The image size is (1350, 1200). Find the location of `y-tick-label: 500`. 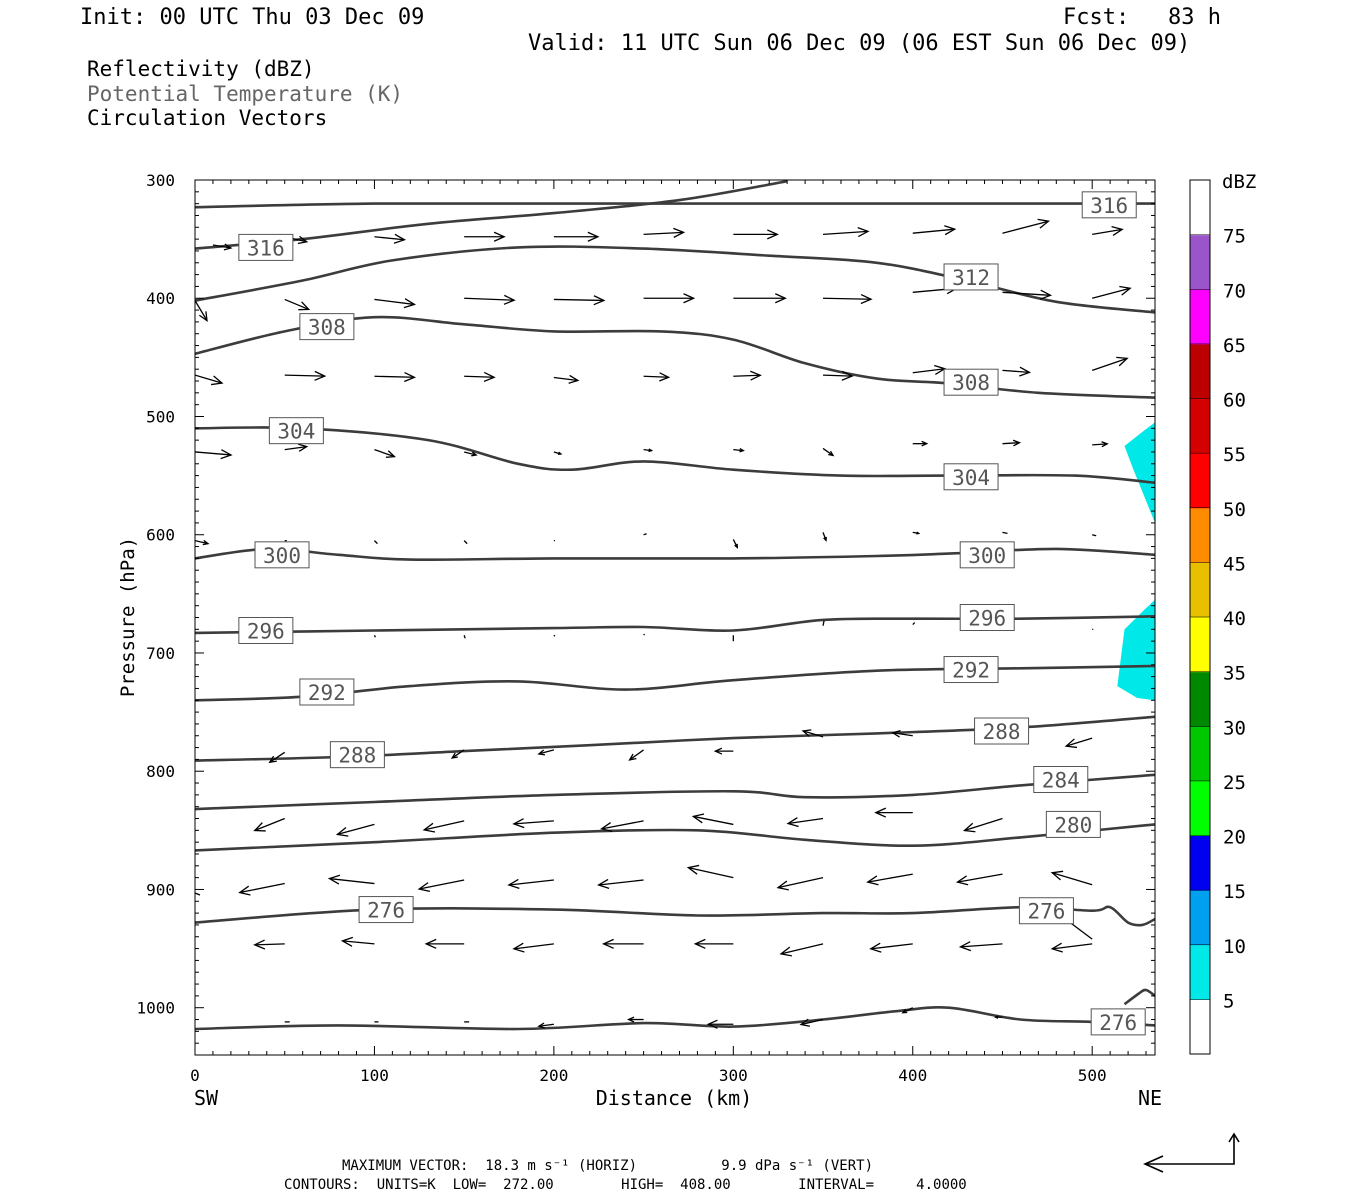

y-tick-label: 500 is located at coordinates (160, 416).